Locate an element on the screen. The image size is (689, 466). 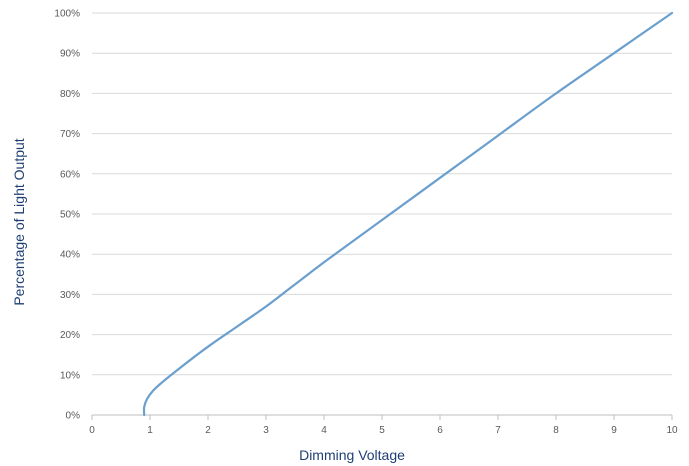
x-axis-title: Dimming Voltage is located at coordinates (352, 455).